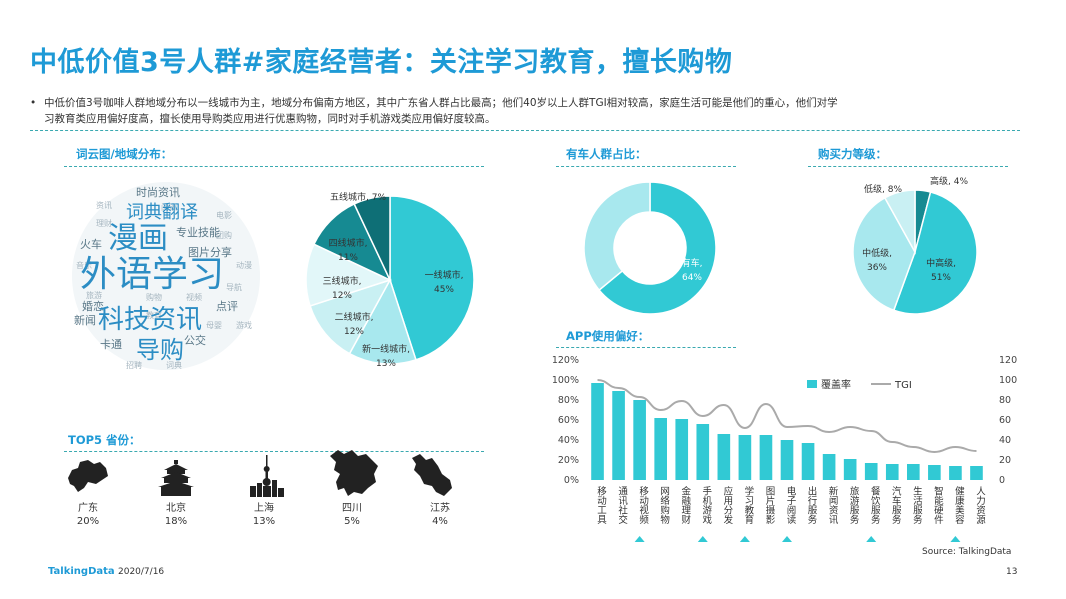  I want to click on wordcloud-word: 外语学习, so click(152, 274).